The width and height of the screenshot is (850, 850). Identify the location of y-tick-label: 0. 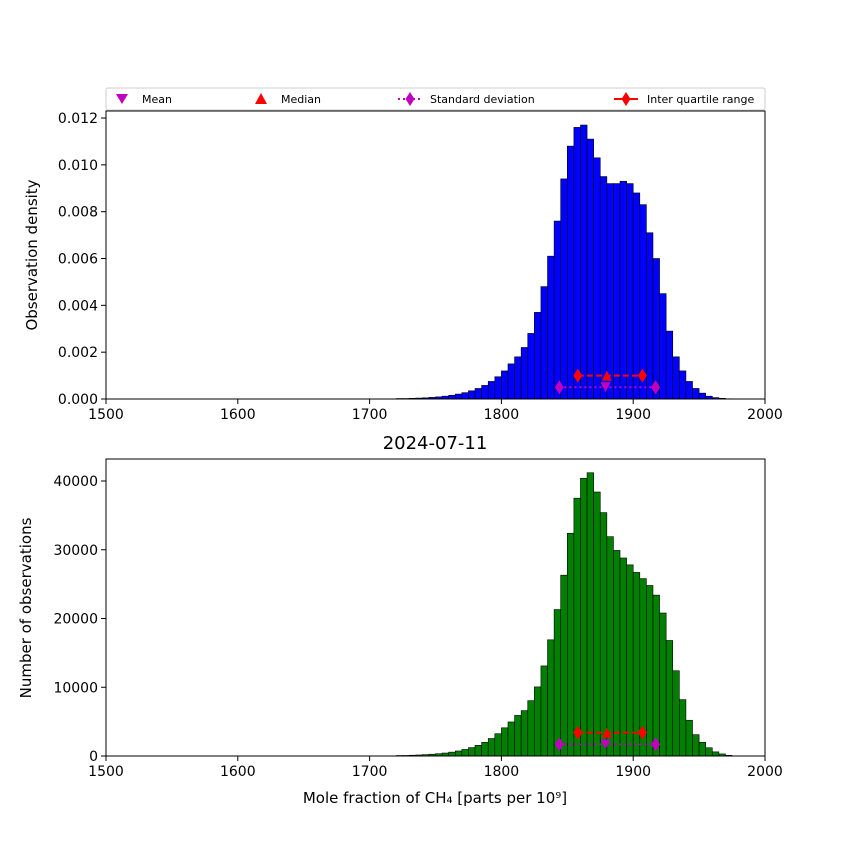
(93, 757).